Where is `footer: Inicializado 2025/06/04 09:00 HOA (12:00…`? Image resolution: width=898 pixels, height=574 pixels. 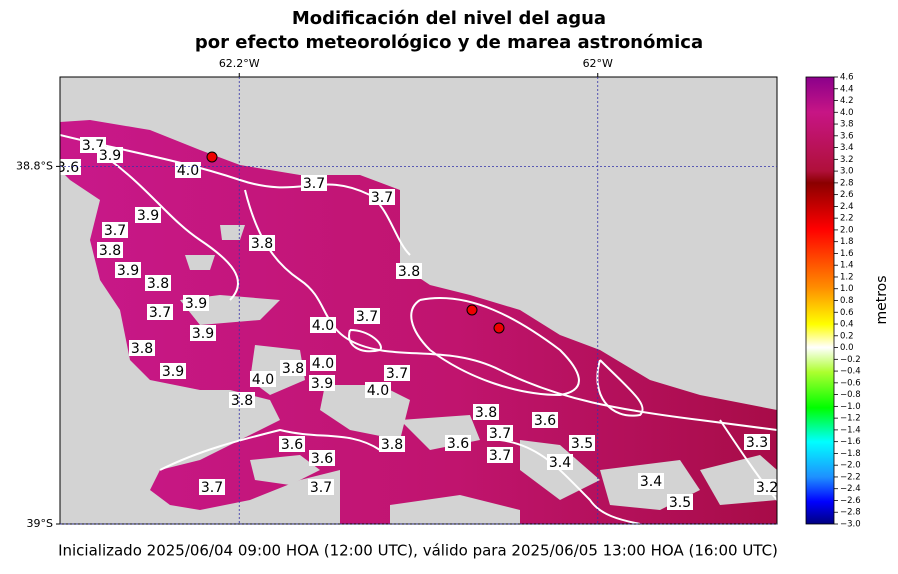
footer: Inicializado 2025/06/04 09:00 HOA (12:00… is located at coordinates (418, 551).